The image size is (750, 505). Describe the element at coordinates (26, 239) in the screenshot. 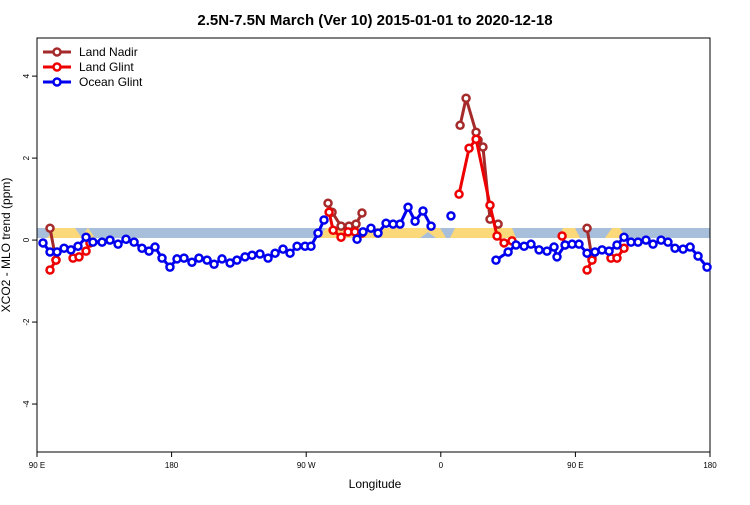

I see `y-tick-label: 0` at that location.